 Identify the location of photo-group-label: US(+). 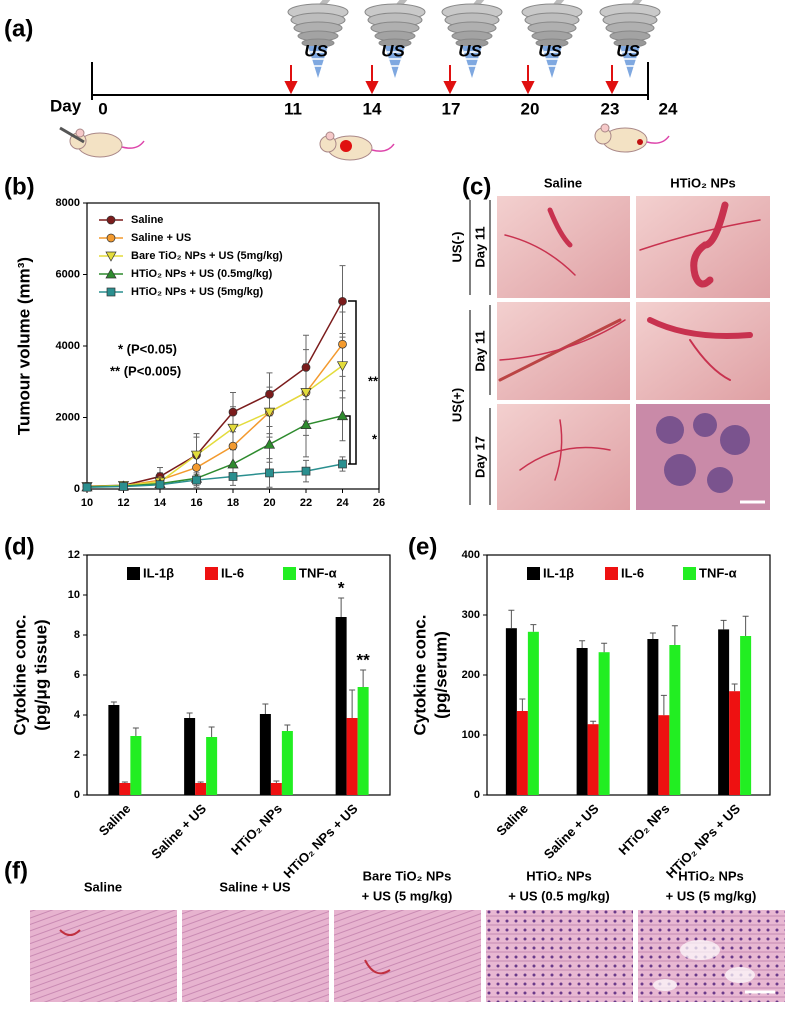
(456, 405).